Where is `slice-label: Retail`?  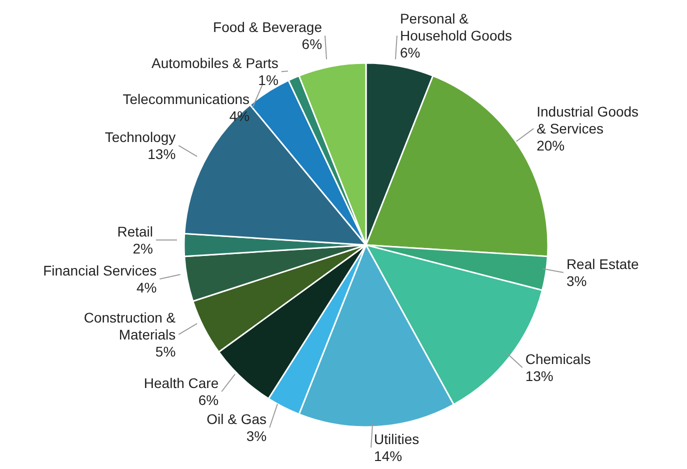 slice-label: Retail is located at coordinates (135, 232).